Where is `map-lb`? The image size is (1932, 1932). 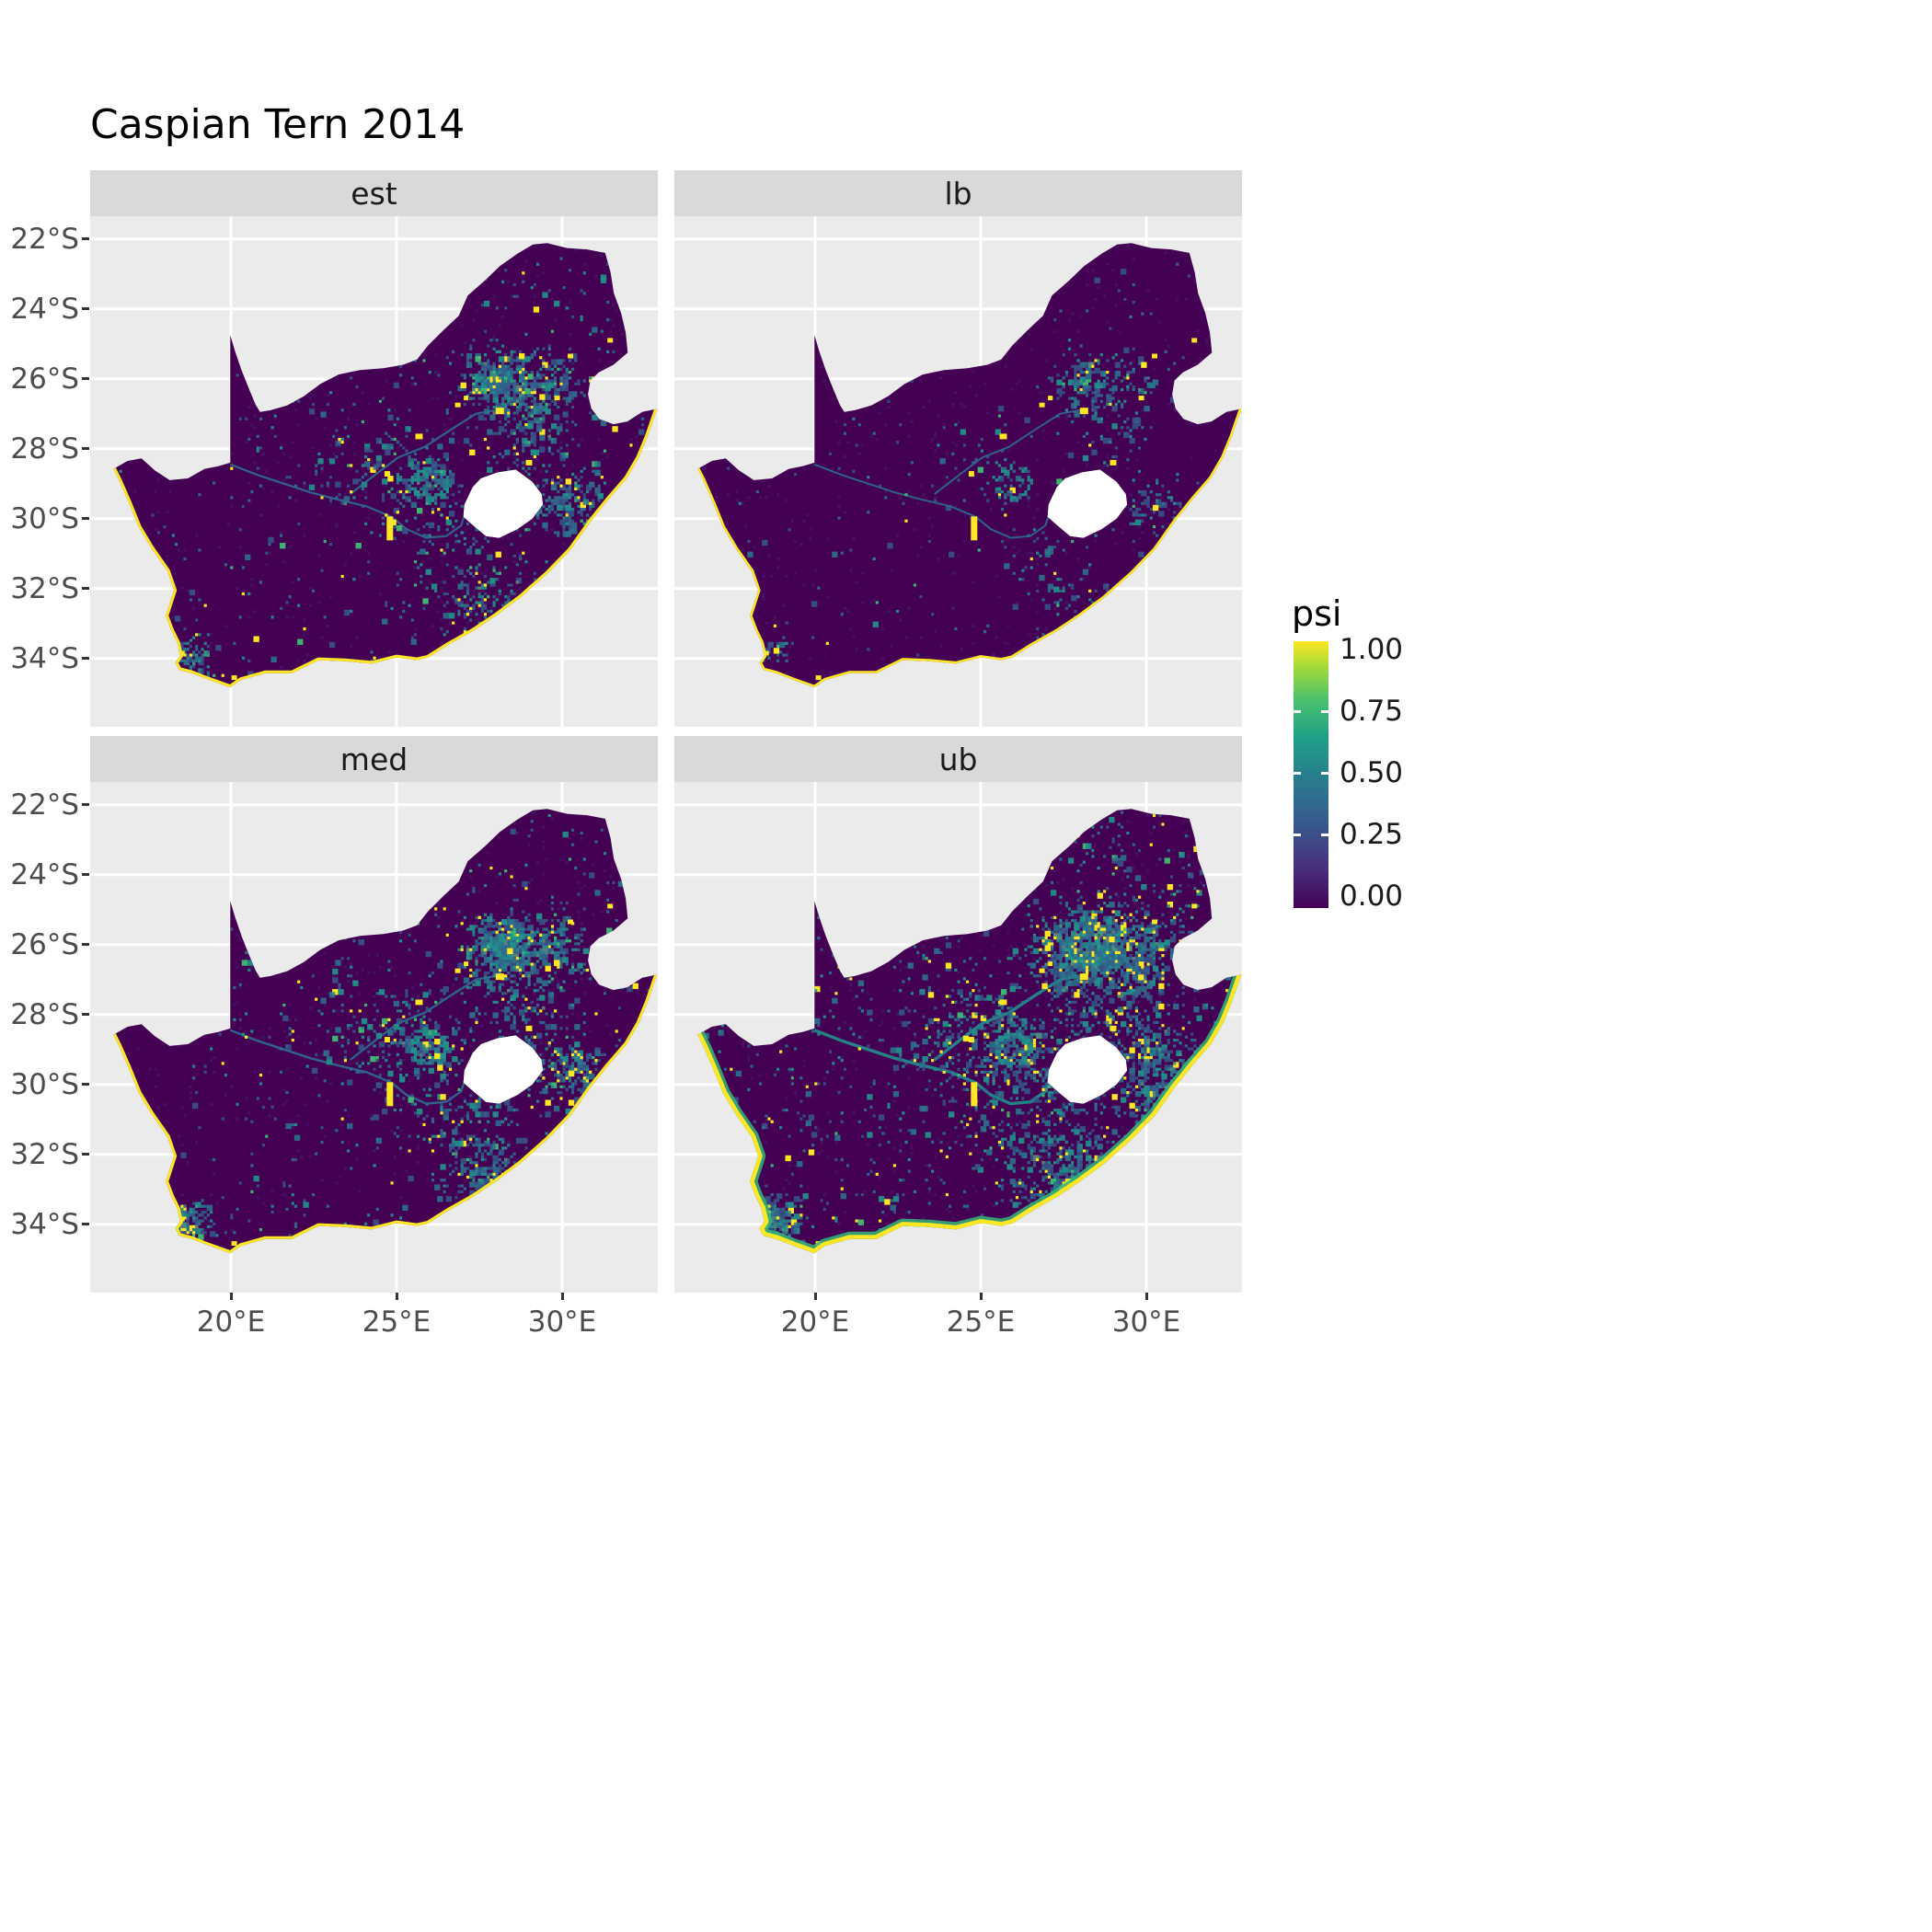 map-lb is located at coordinates (958, 471).